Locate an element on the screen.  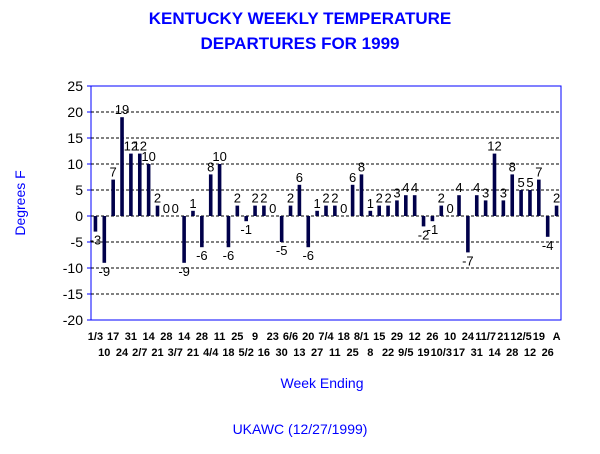
y-tick-label: -15 is located at coordinates (73, 294).